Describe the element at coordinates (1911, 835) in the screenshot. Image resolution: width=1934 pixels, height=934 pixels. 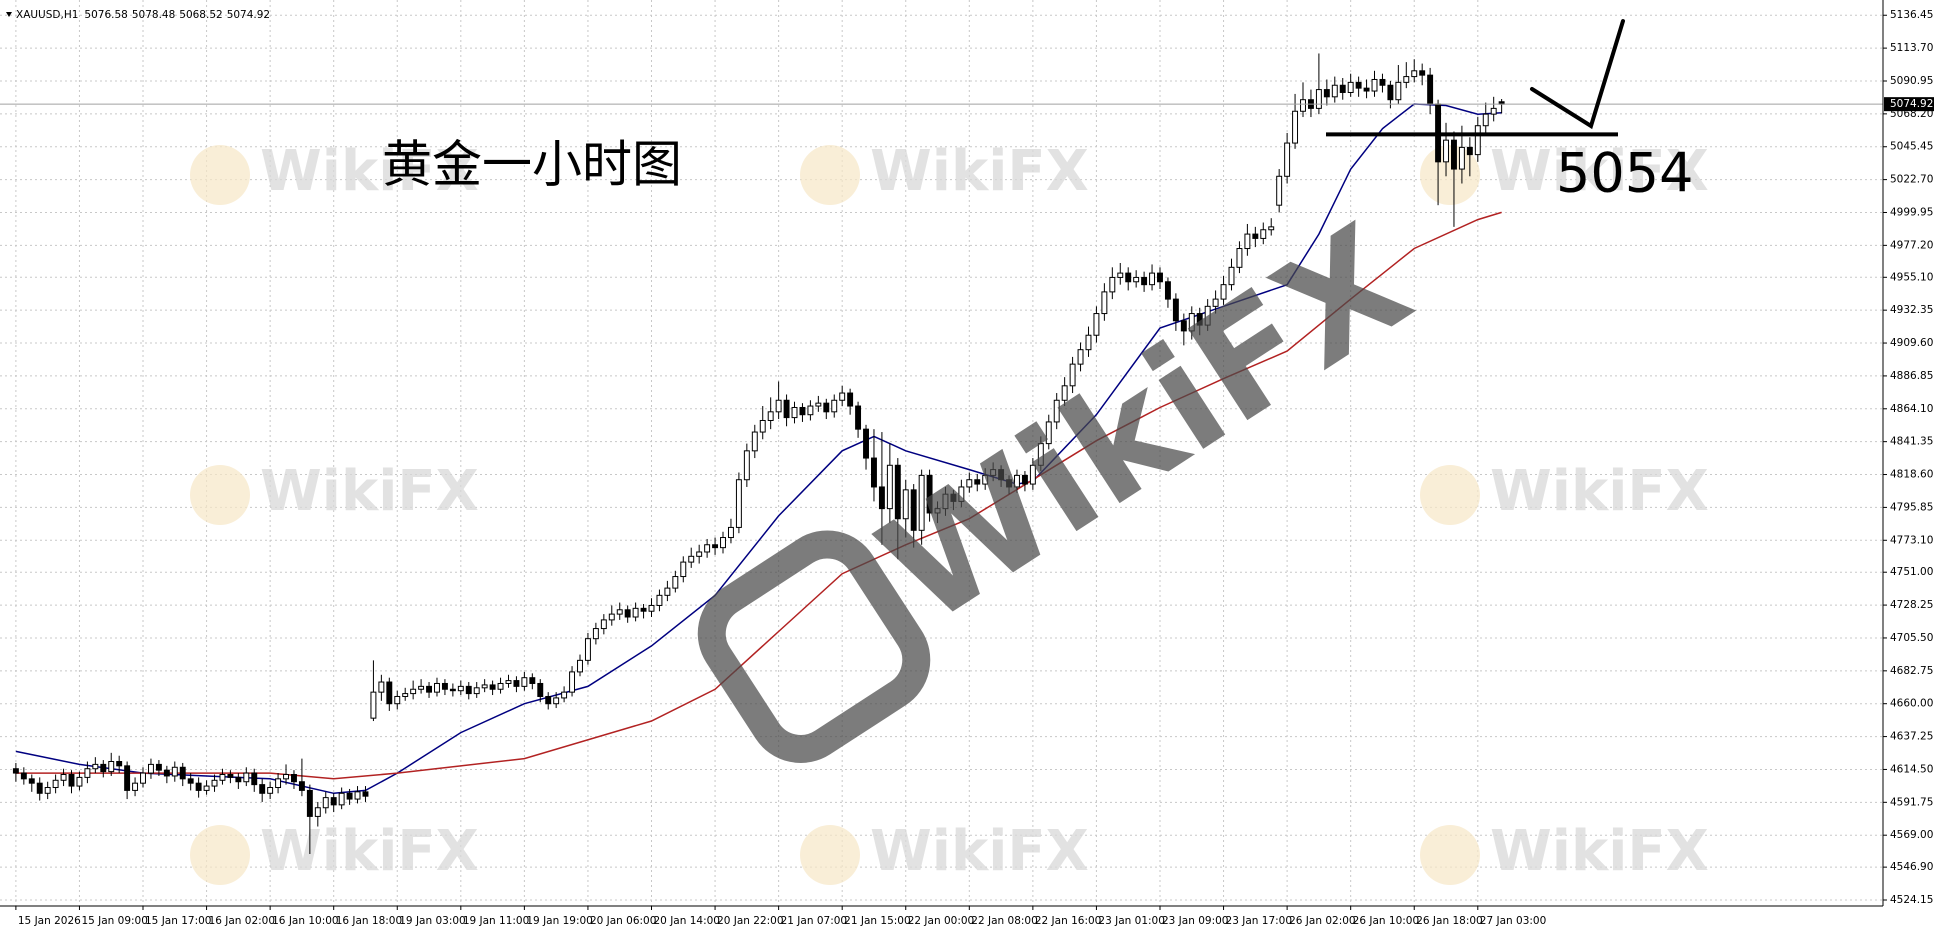
I see `y-tick-label: 4569.00` at that location.